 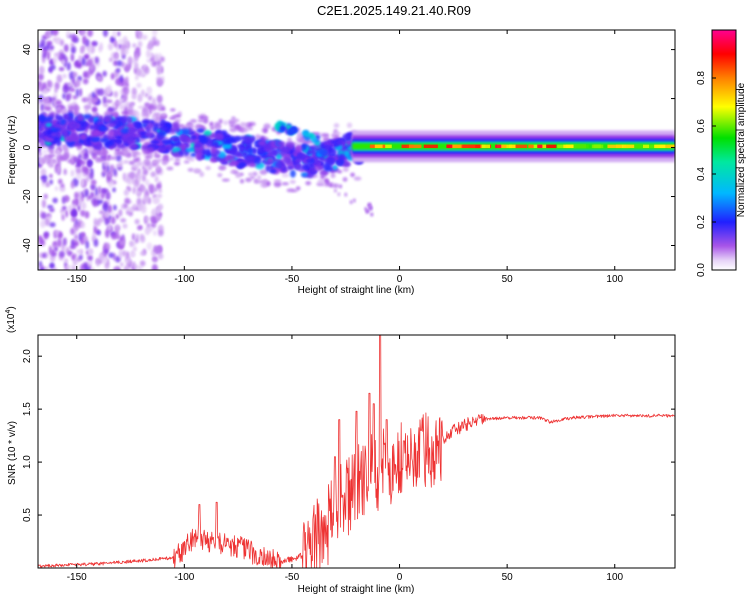 I want to click on y-tick-label: -40, so click(x=27, y=245).